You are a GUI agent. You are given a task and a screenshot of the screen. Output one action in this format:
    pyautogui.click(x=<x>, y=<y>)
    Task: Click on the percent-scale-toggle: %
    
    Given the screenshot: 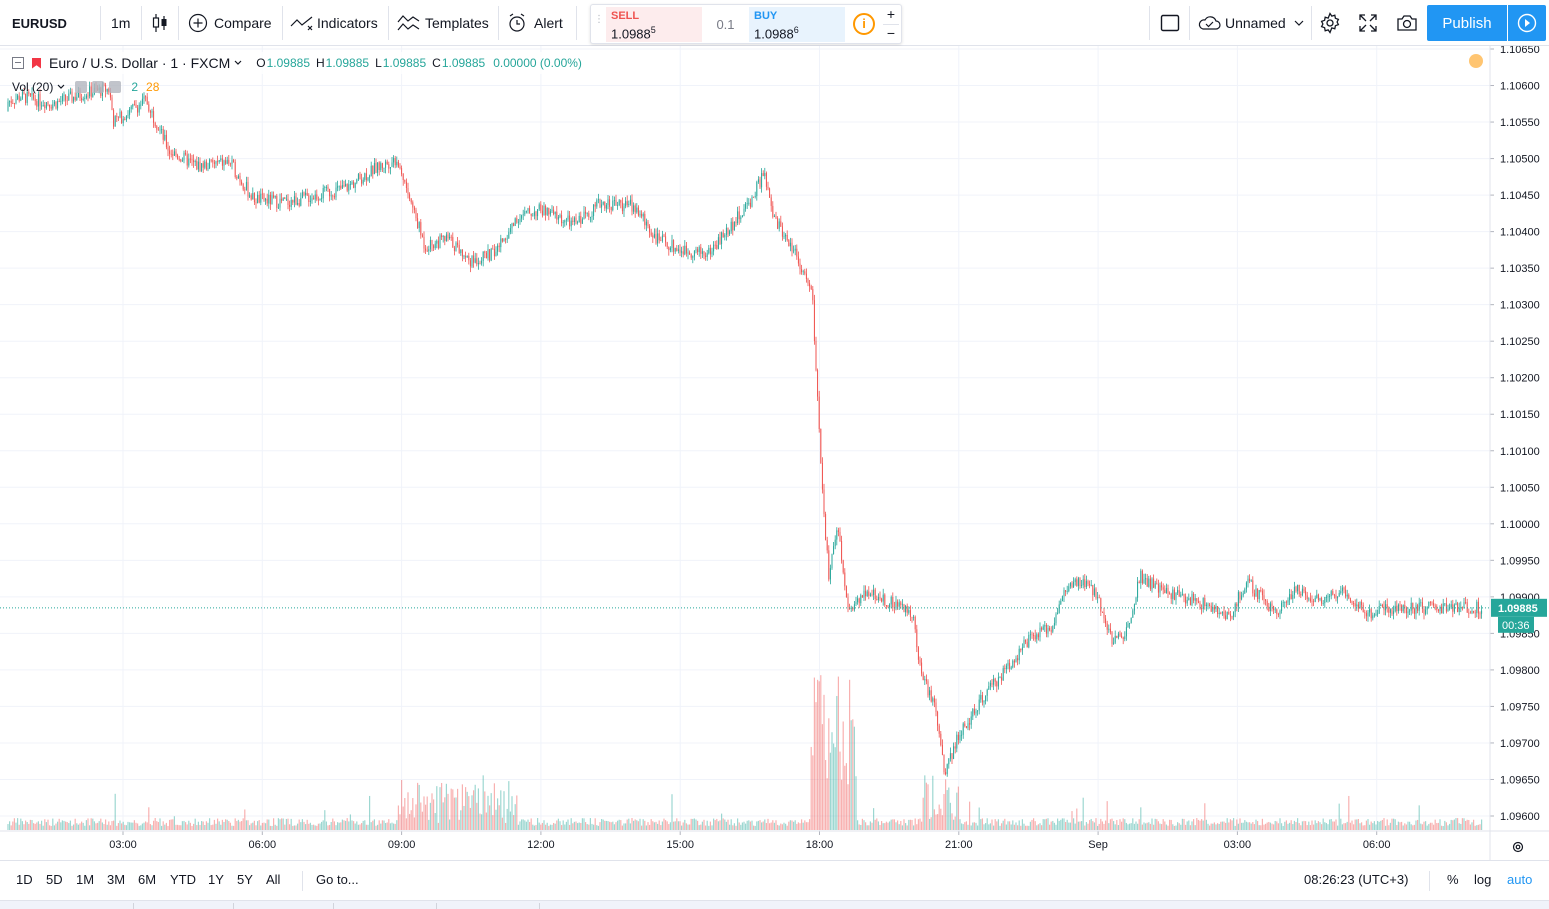 What is the action you would take?
    pyautogui.click(x=1453, y=879)
    